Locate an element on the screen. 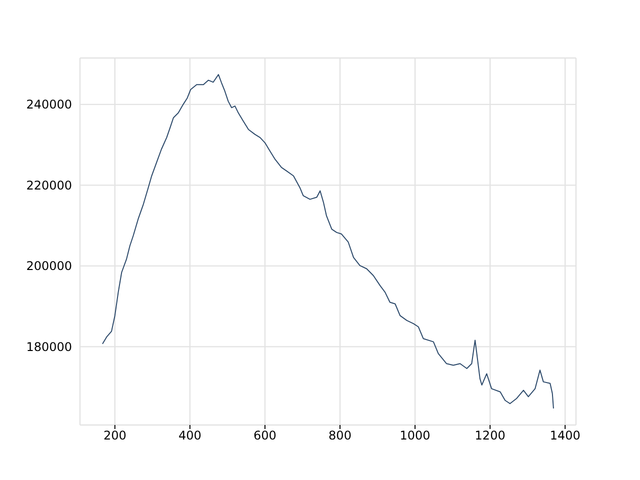 The image size is (640, 480). x-tick-label: 200 is located at coordinates (114, 435).